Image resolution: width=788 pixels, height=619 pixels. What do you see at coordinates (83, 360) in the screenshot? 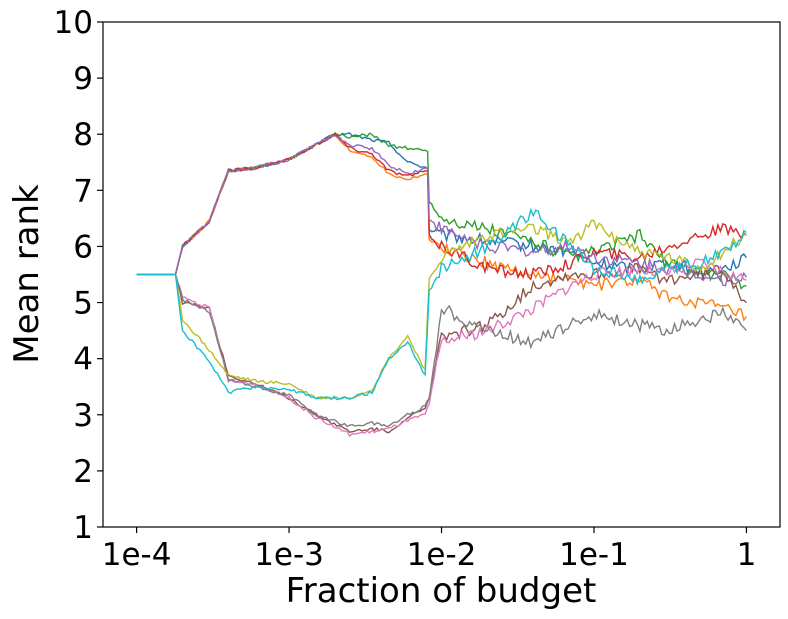
I see `y-tick-label-3: 4` at bounding box center [83, 360].